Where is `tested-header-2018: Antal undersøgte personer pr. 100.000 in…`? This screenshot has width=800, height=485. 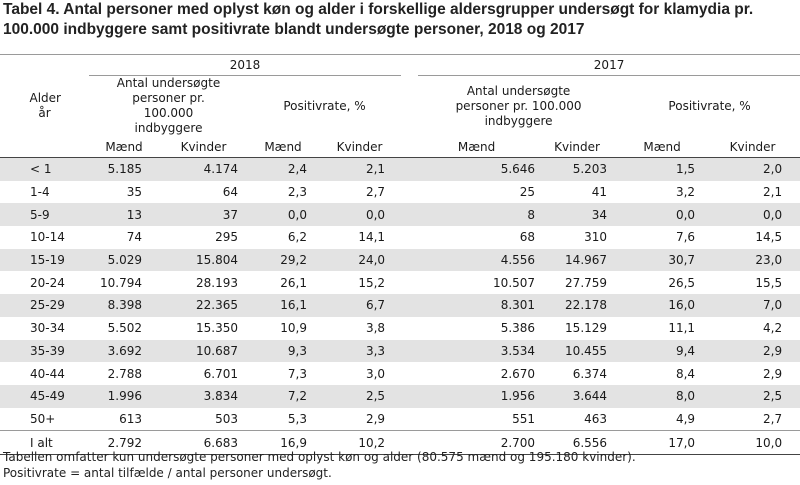
tested-header-2018: Antal undersøgte personer pr. 100.000 in… is located at coordinates (168, 105).